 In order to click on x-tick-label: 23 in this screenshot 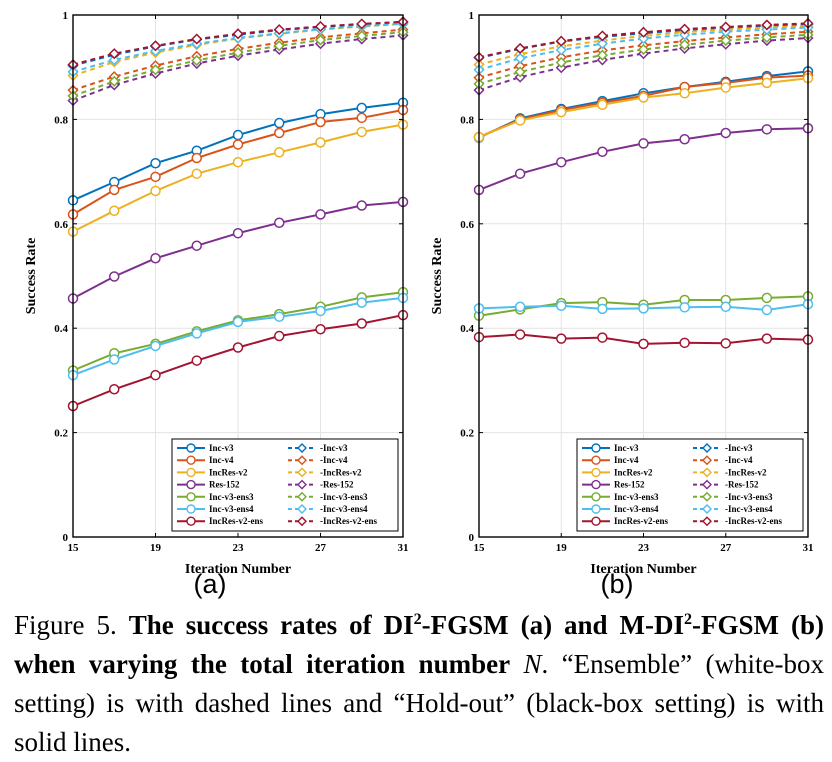, I will do `click(644, 548)`.